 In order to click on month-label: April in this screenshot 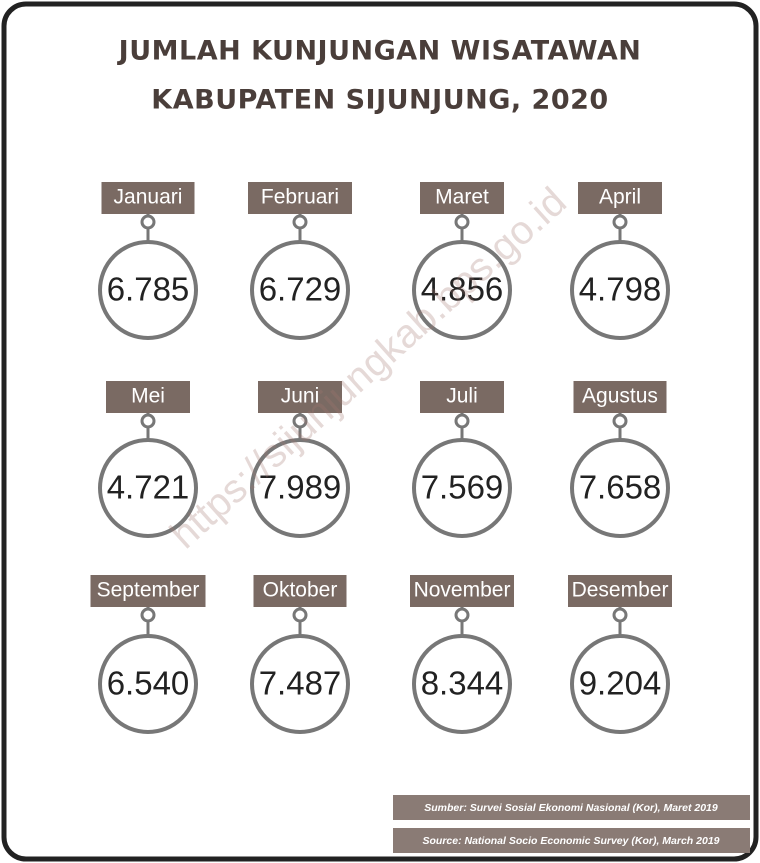, I will do `click(620, 197)`.